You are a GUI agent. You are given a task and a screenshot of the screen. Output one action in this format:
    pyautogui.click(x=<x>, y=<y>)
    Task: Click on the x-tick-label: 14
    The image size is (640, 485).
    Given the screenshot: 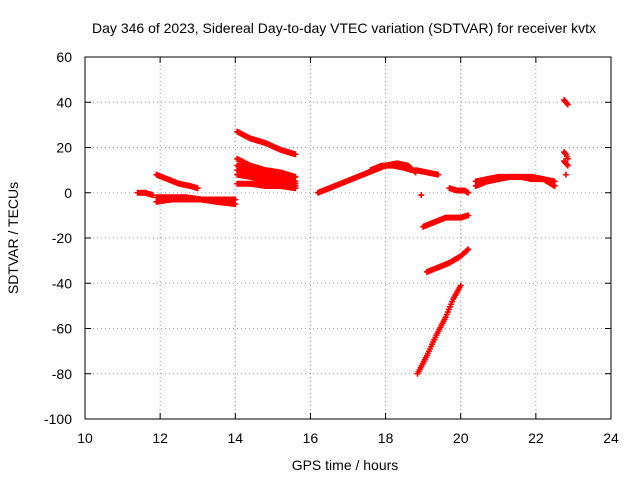 What is the action you would take?
    pyautogui.click(x=235, y=438)
    